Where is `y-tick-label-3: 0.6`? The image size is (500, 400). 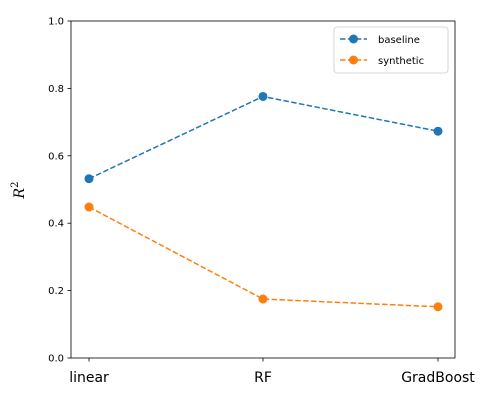
y-tick-label-3: 0.6 is located at coordinates (56, 156).